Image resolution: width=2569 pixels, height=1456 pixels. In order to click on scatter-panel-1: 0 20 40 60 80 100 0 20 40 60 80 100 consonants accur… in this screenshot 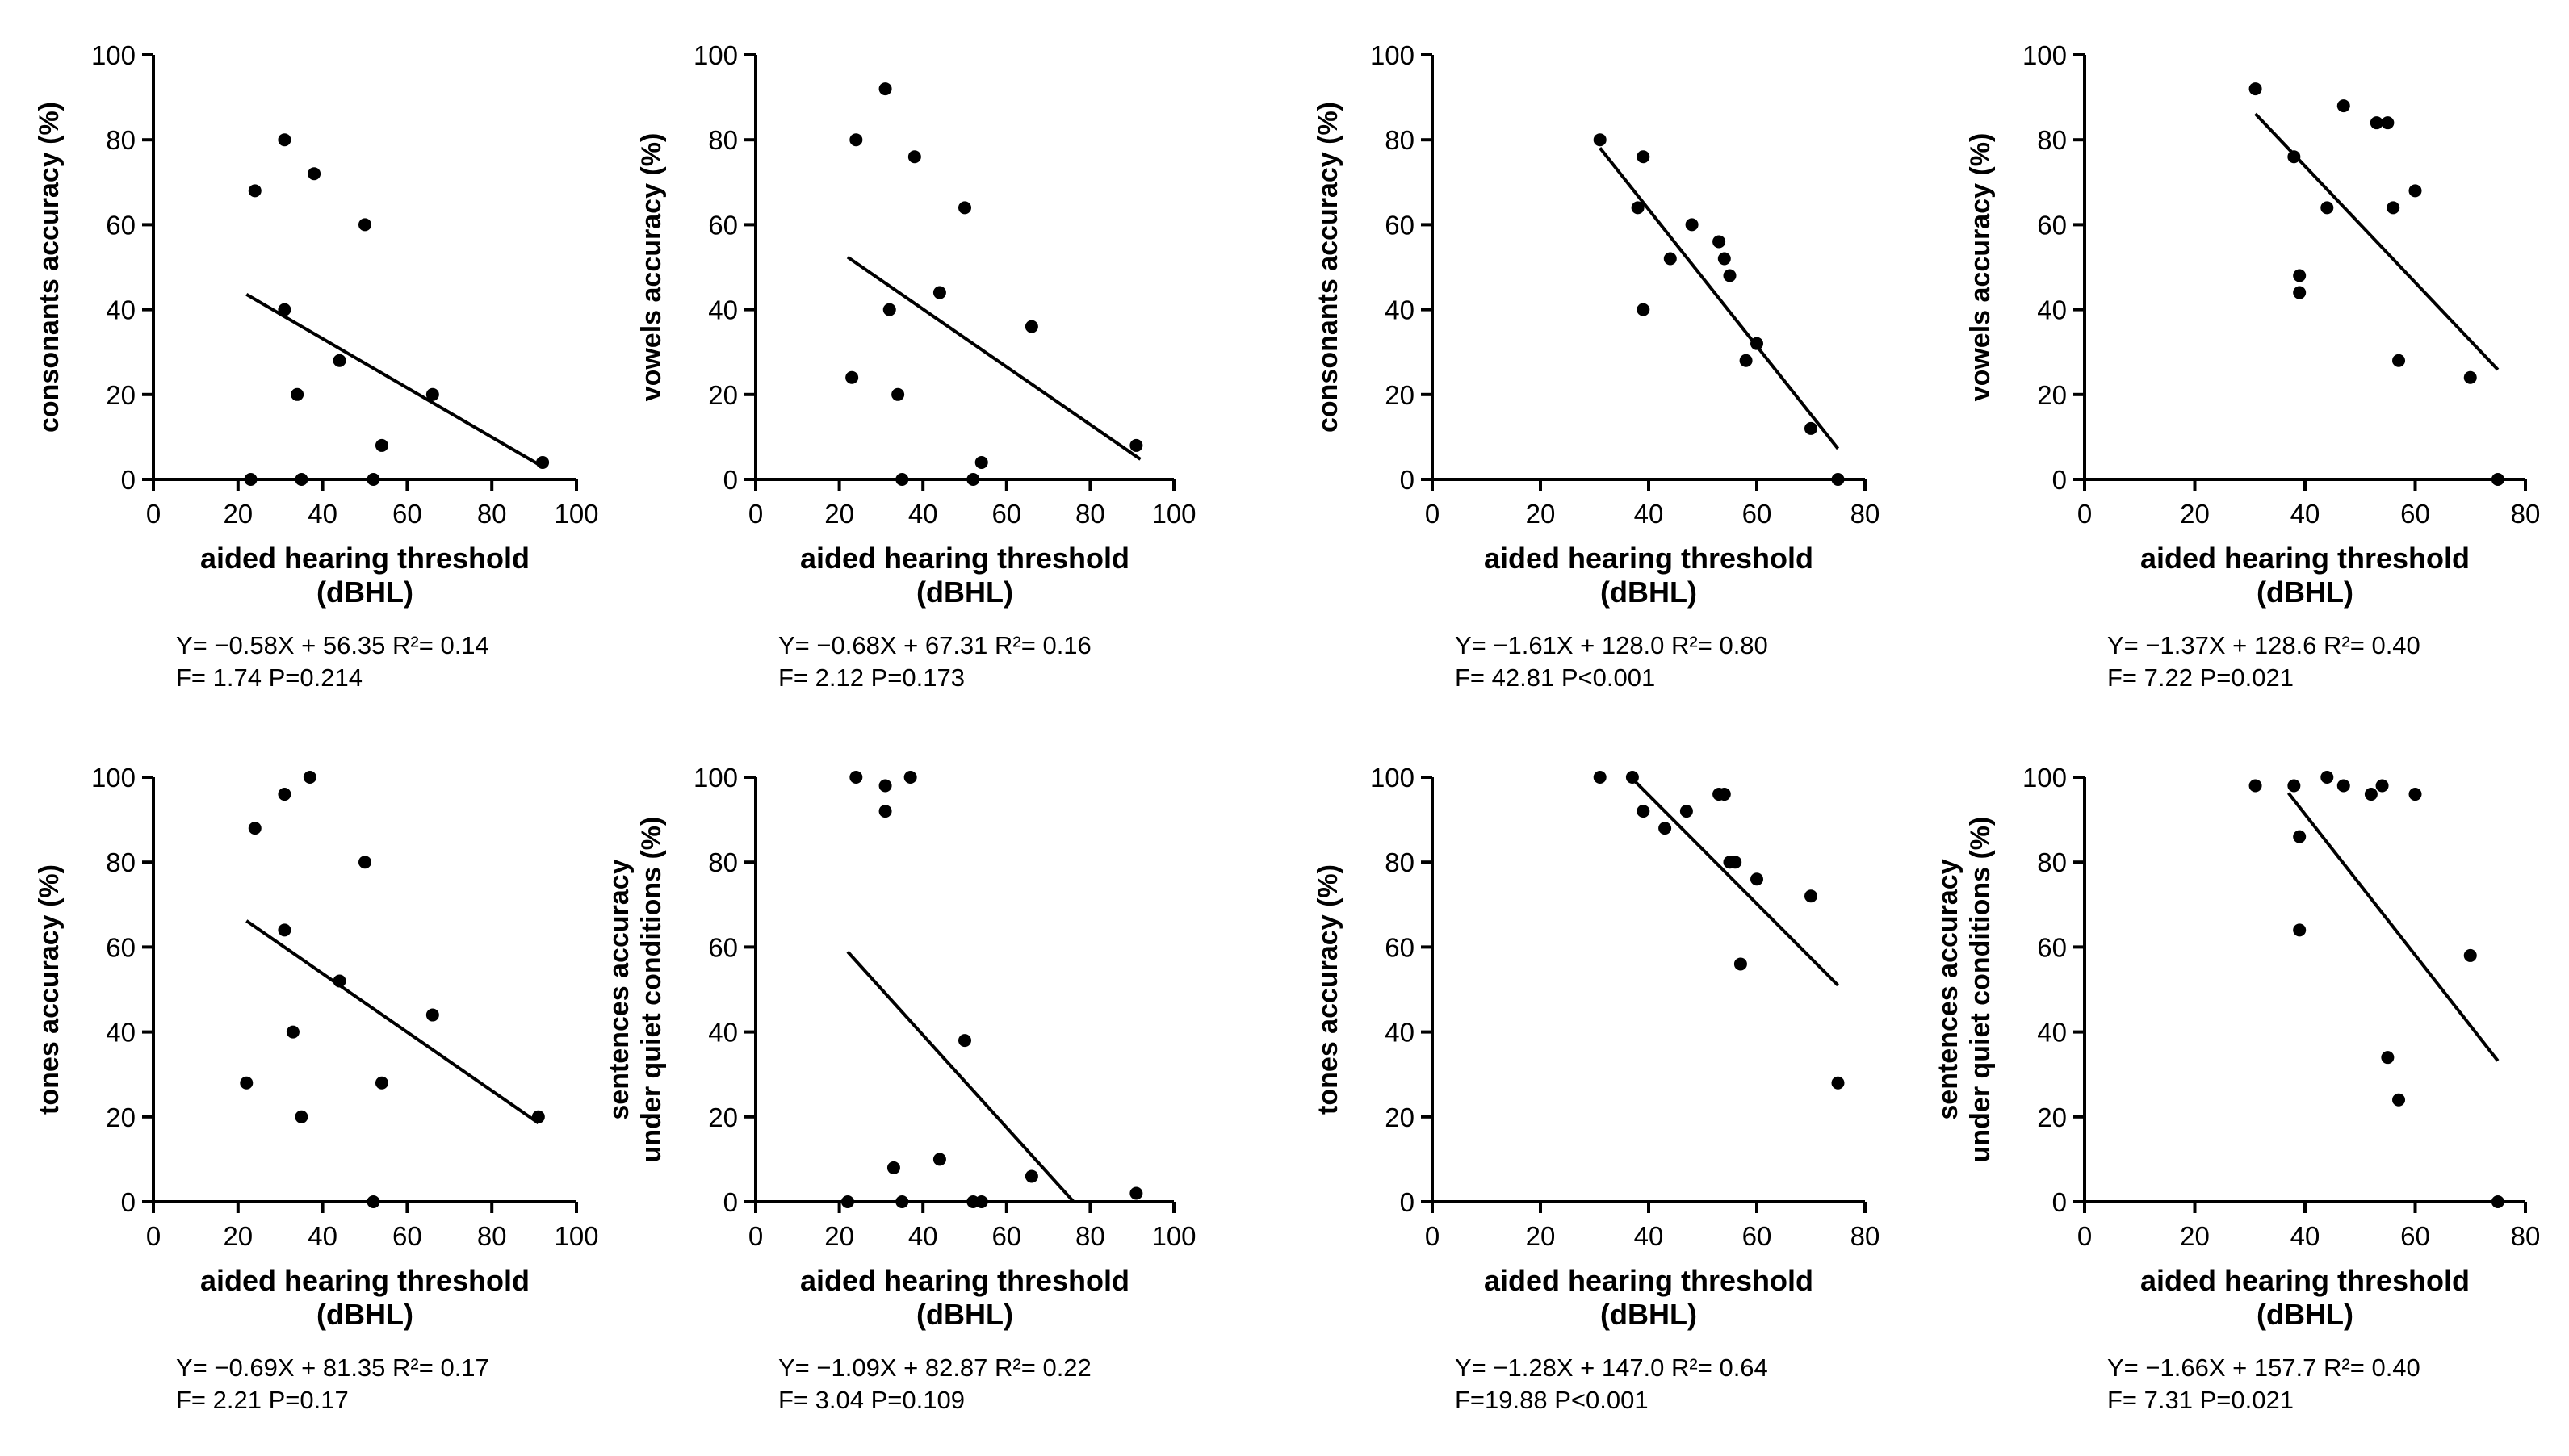, I will do `click(316, 366)`.